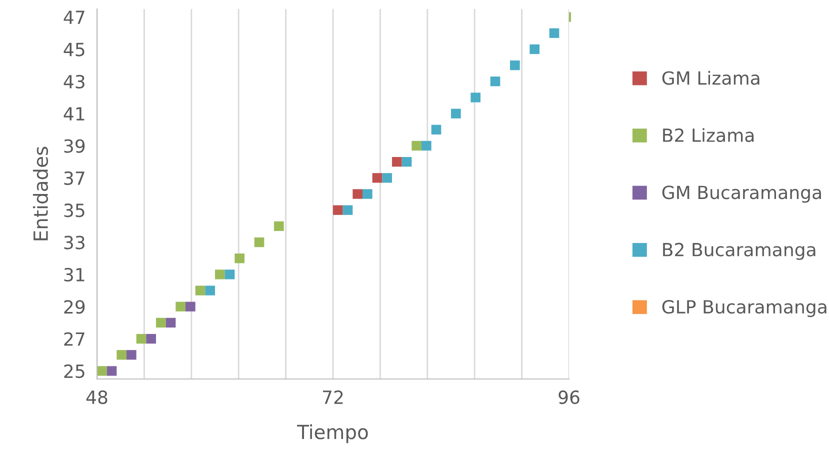  What do you see at coordinates (708, 135) in the screenshot?
I see `legend-label: B2 Lizama` at bounding box center [708, 135].